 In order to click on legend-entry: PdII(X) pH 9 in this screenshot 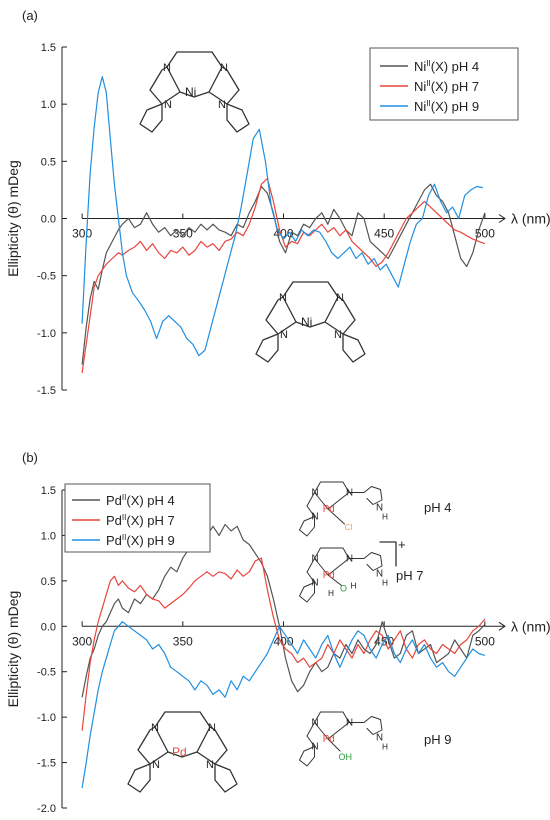, I will do `click(140, 540)`.